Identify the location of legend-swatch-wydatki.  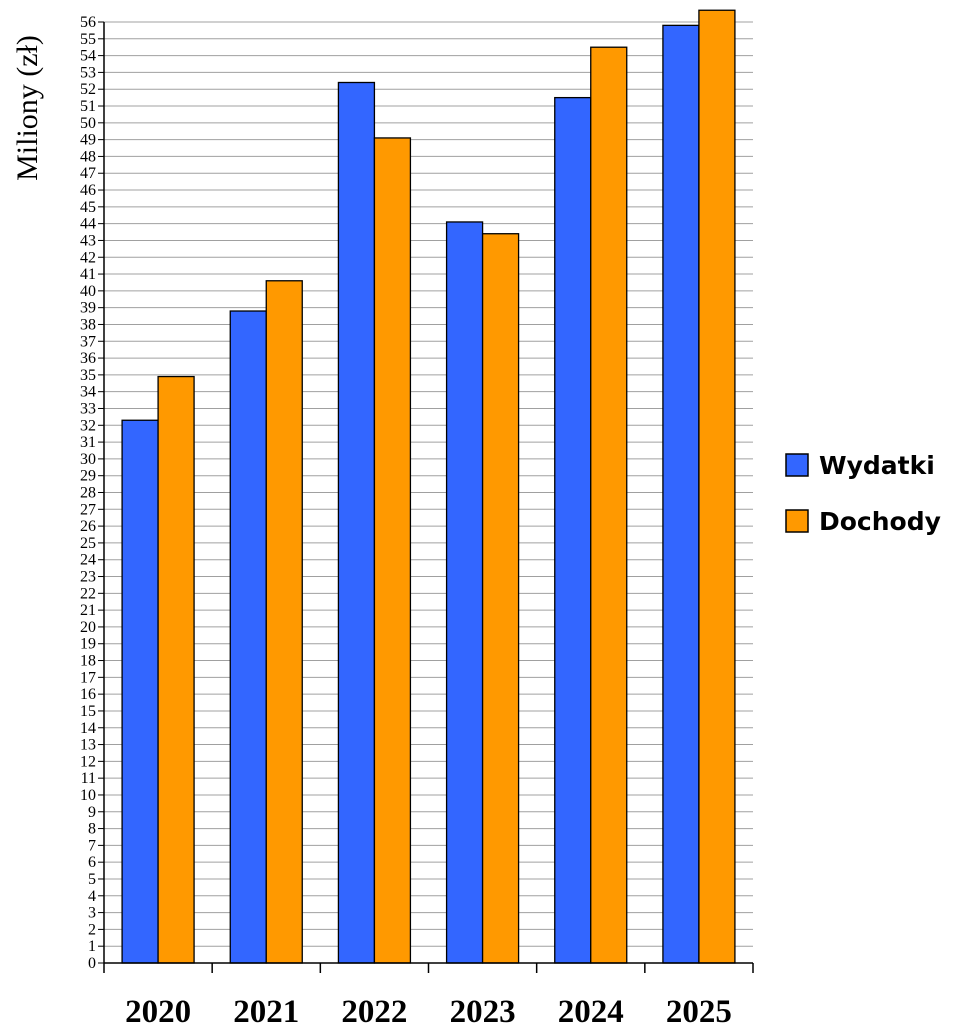
(797, 465).